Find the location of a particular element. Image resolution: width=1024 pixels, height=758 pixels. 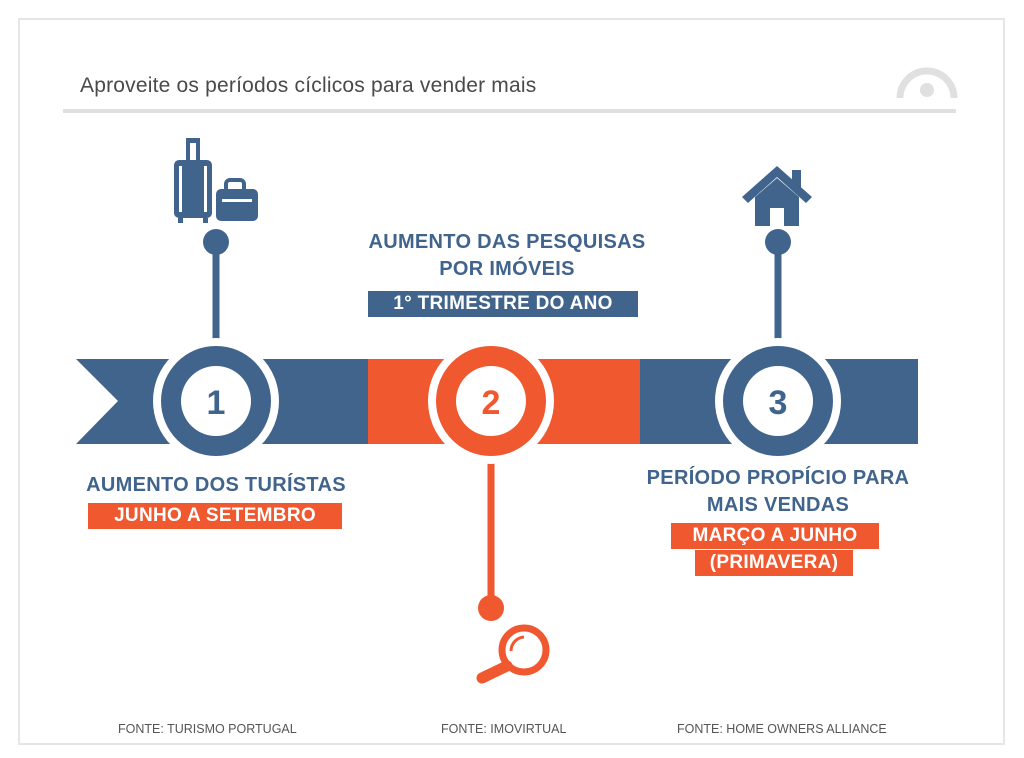

magnifier-icon is located at coordinates (513, 654).